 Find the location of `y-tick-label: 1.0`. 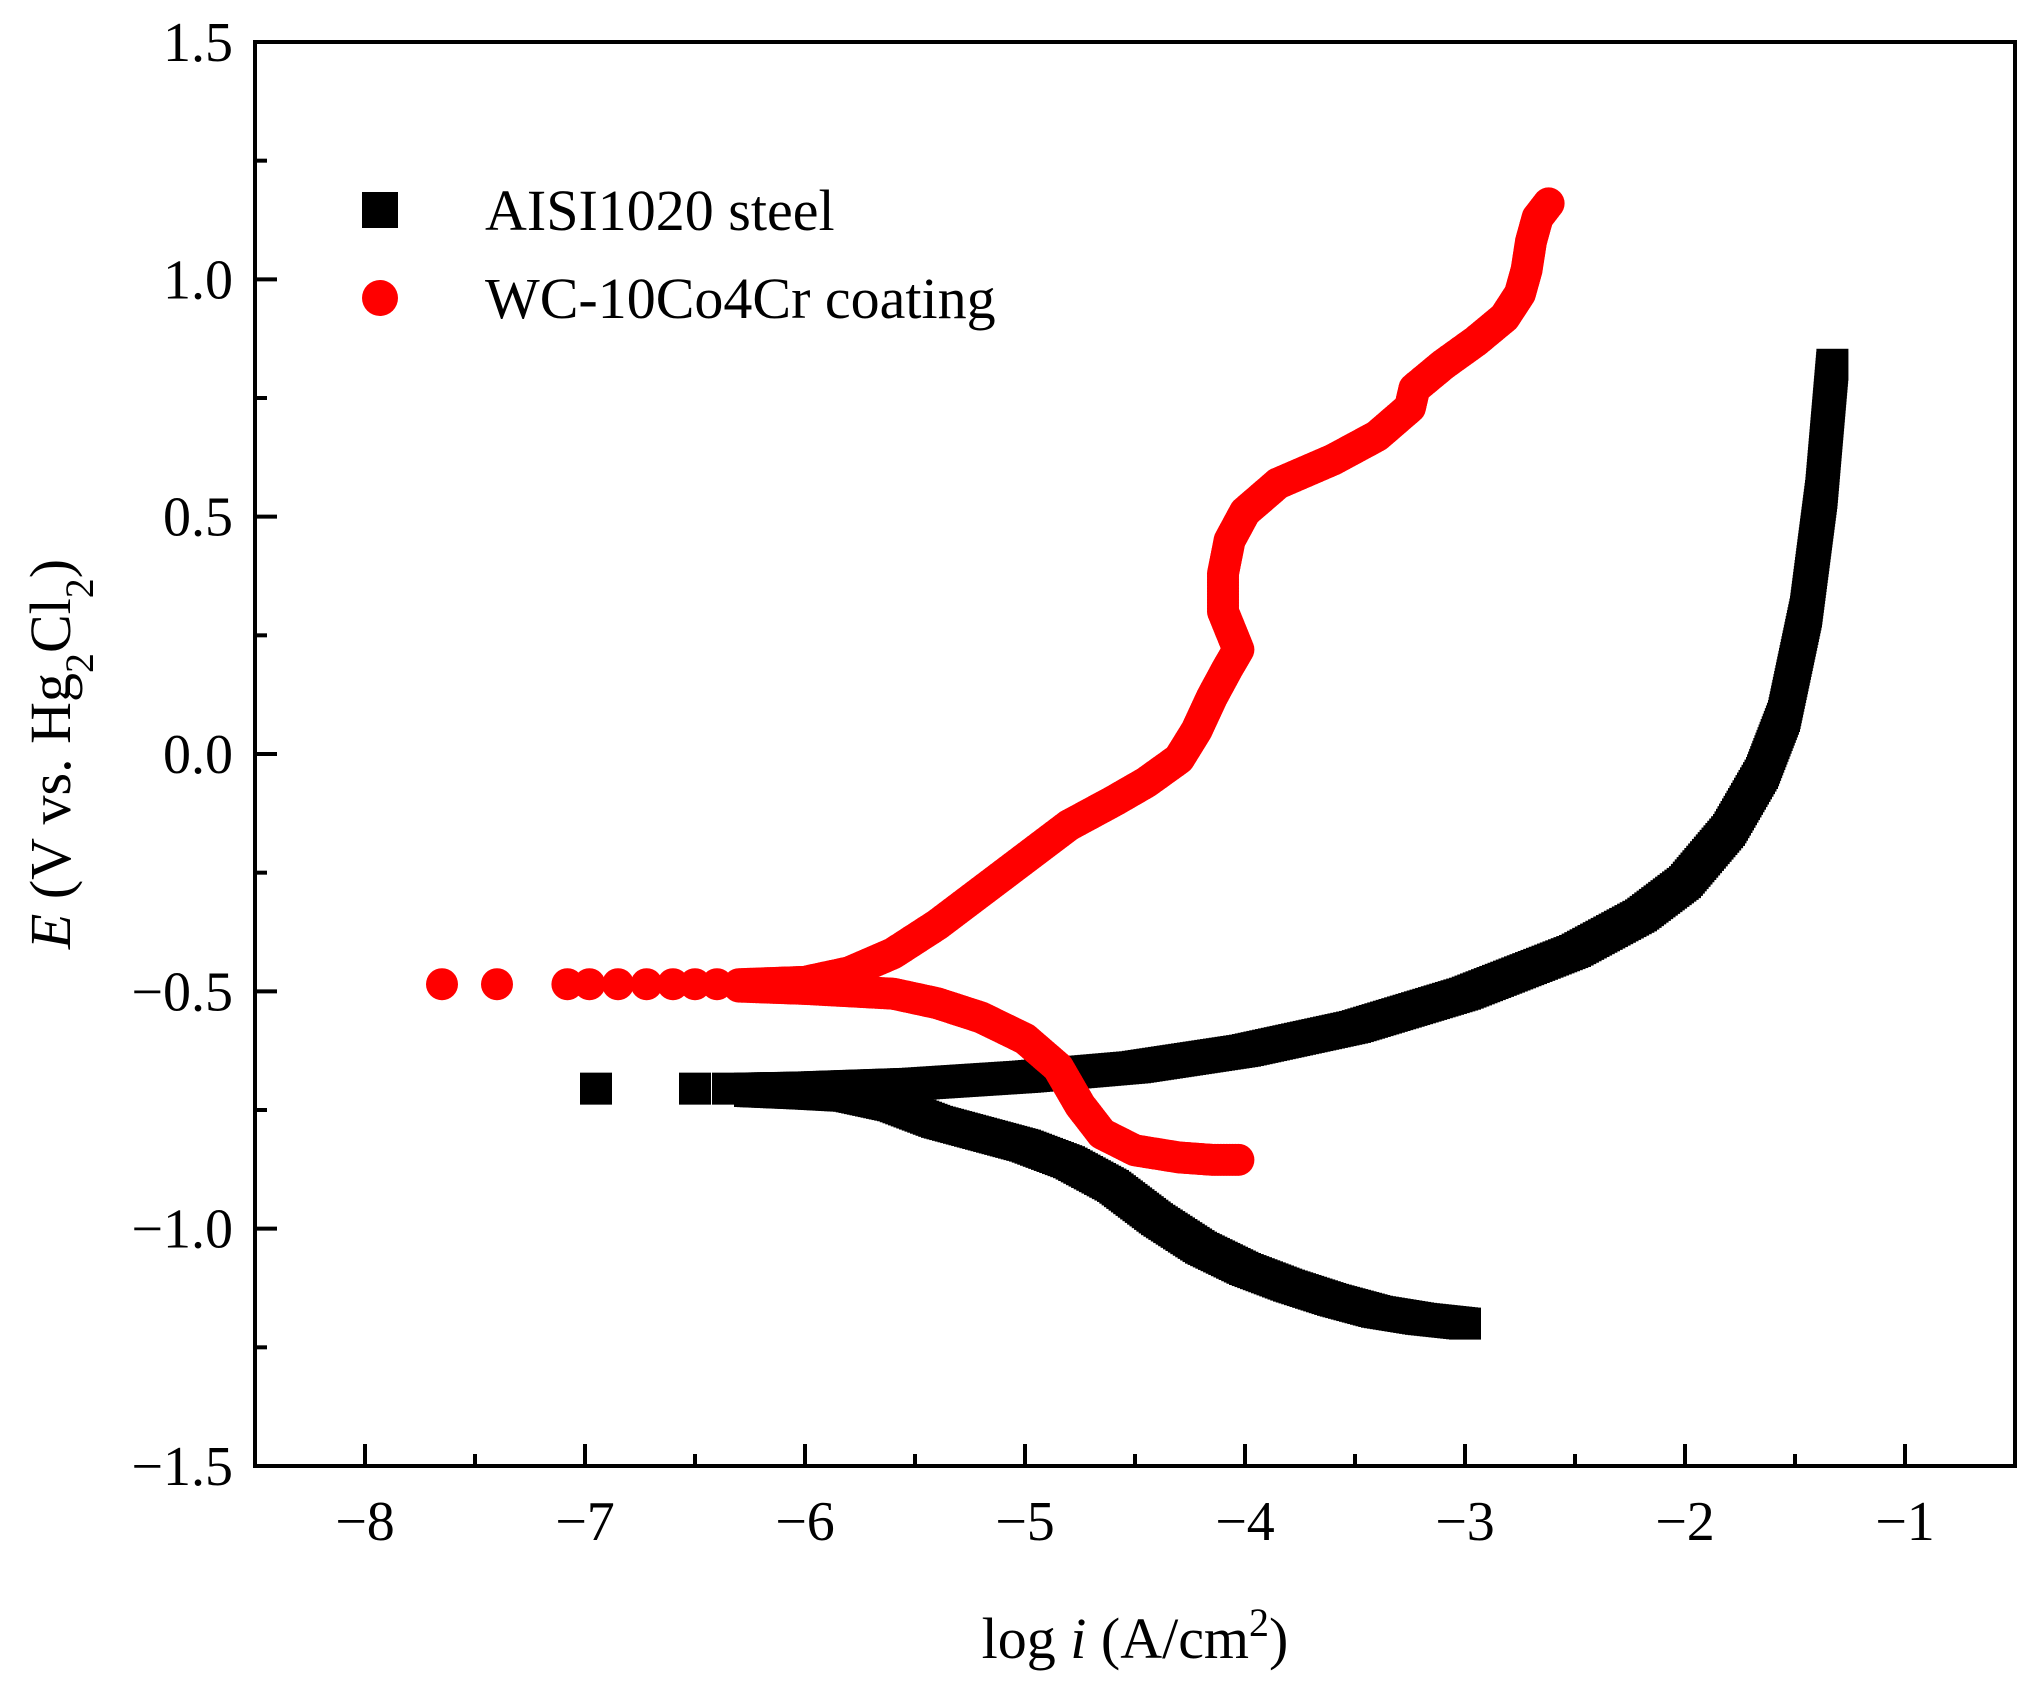

y-tick-label: 1.0 is located at coordinates (198, 280).